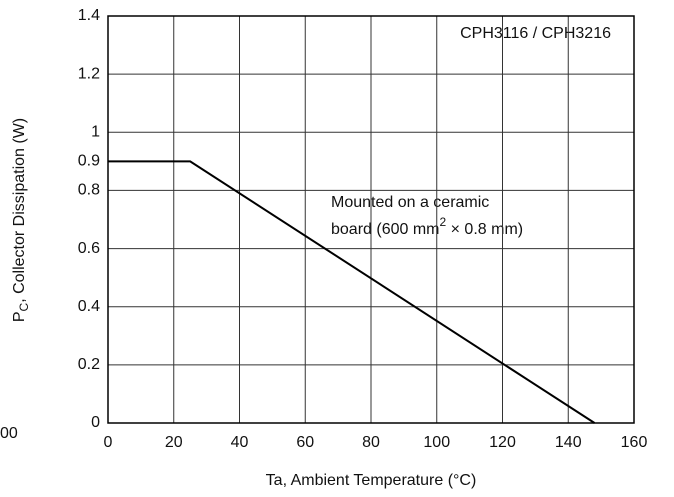 This screenshot has width=674, height=497. What do you see at coordinates (24, 306) in the screenshot?
I see `y-label-sub: C` at bounding box center [24, 306].